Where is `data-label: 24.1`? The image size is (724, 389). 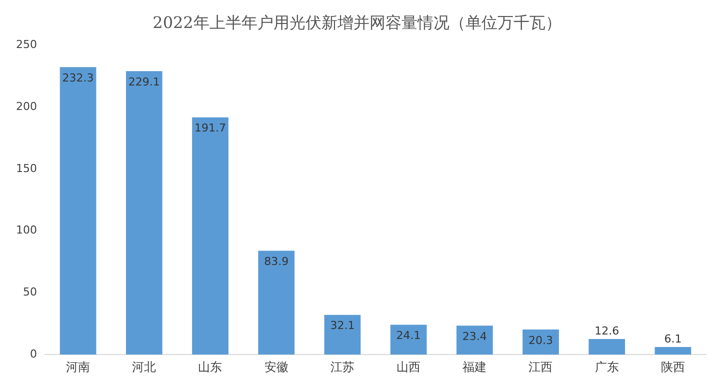 data-label: 24.1 is located at coordinates (408, 335).